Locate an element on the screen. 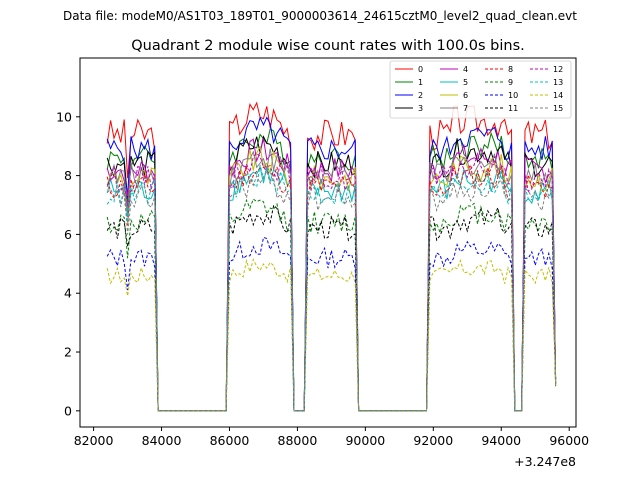 The height and width of the screenshot is (480, 640). legend-label-5: 5 is located at coordinates (465, 82).